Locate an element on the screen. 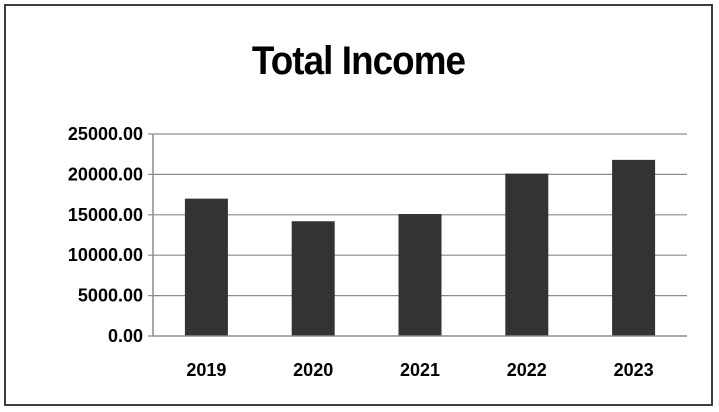  y-tick-label: 20000.00 is located at coordinates (105, 174).